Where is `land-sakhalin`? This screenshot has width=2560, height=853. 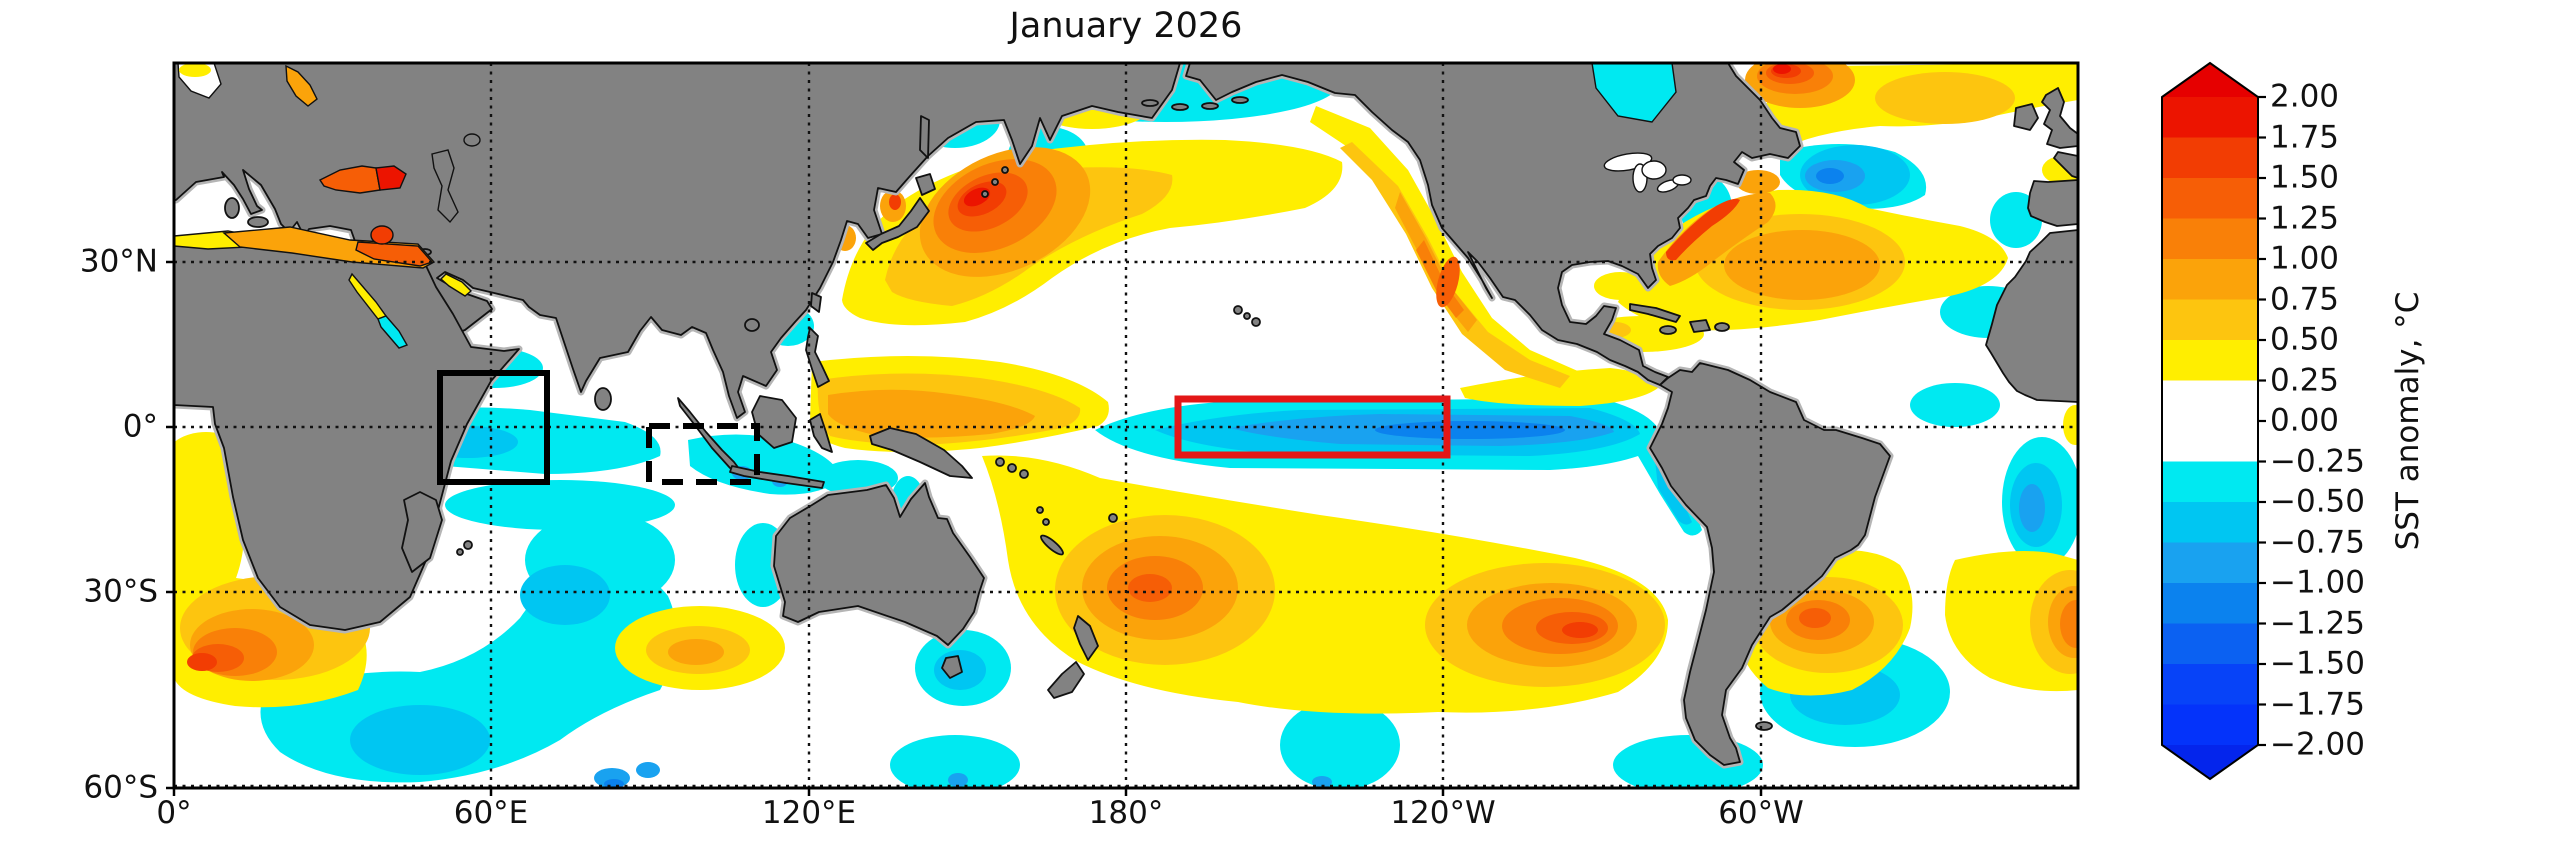
land-sakhalin is located at coordinates (924, 137).